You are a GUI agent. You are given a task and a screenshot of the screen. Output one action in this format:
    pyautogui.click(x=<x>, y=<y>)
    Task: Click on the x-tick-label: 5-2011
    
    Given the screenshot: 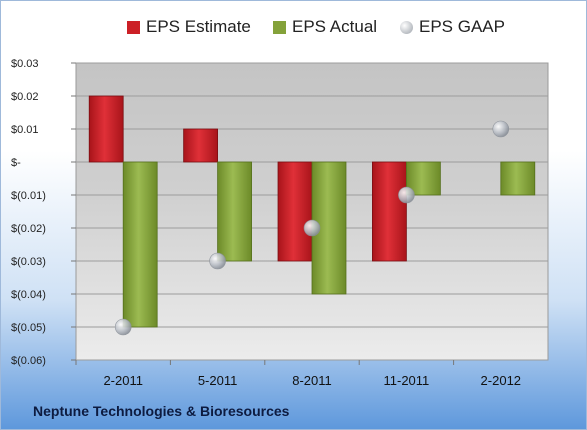 What is the action you would take?
    pyautogui.click(x=218, y=380)
    